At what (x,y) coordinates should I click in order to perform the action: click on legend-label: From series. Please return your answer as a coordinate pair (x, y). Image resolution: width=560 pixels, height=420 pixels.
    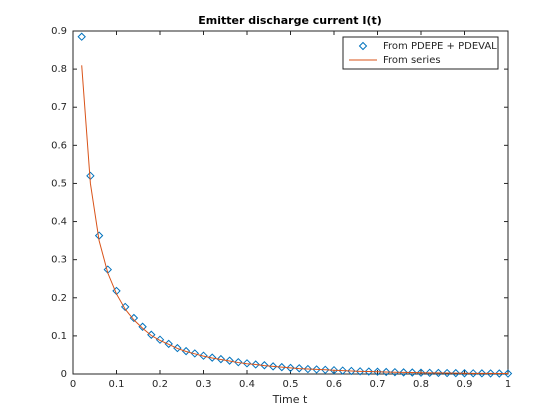
    Looking at the image, I should click on (412, 60).